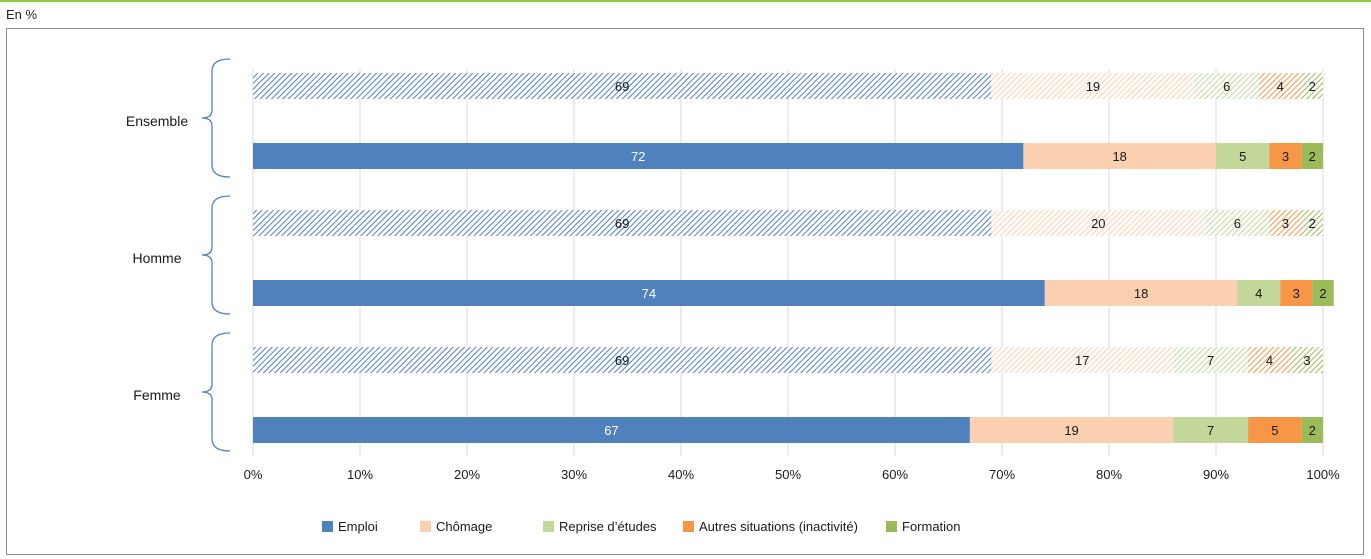  I want to click on legend-label-formation: Formation, so click(931, 526).